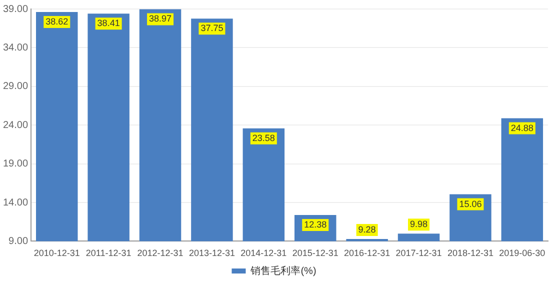 This screenshot has width=554, height=286. I want to click on data-label: 38.97, so click(160, 19).